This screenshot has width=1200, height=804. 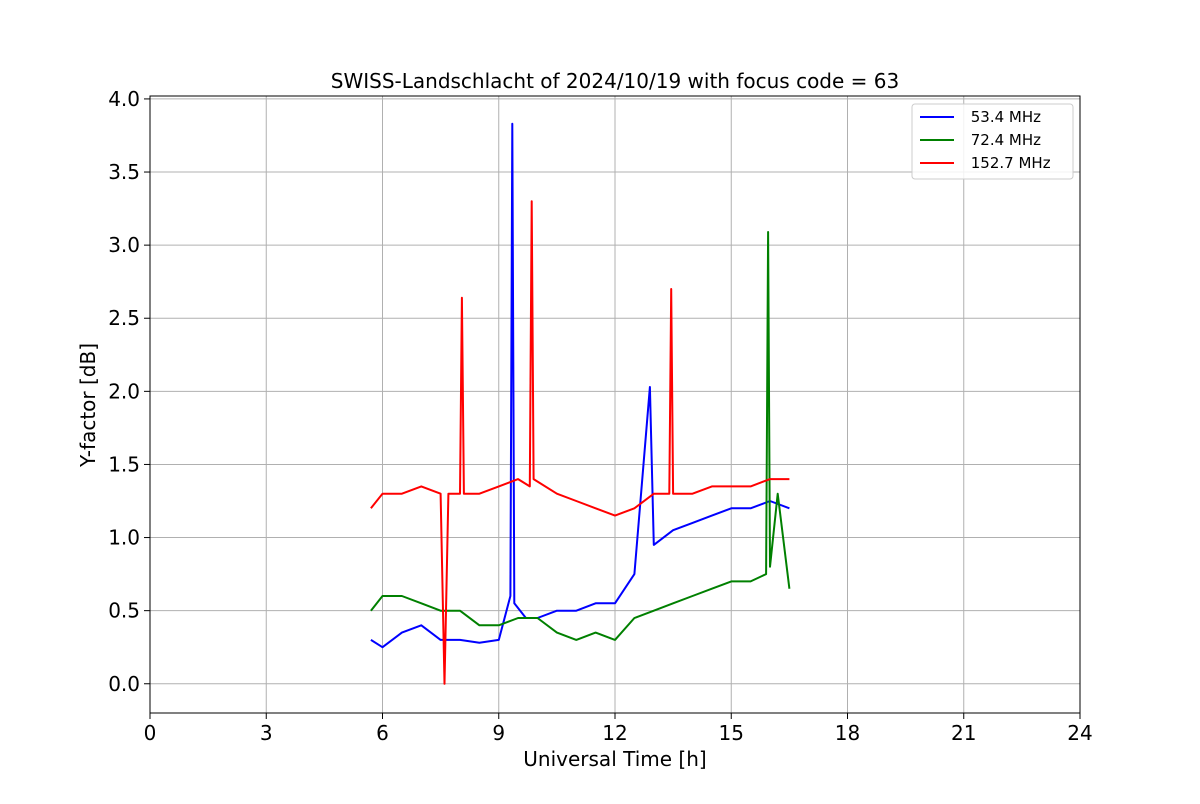 What do you see at coordinates (150, 733) in the screenshot?
I see `x-tick-label: 0` at bounding box center [150, 733].